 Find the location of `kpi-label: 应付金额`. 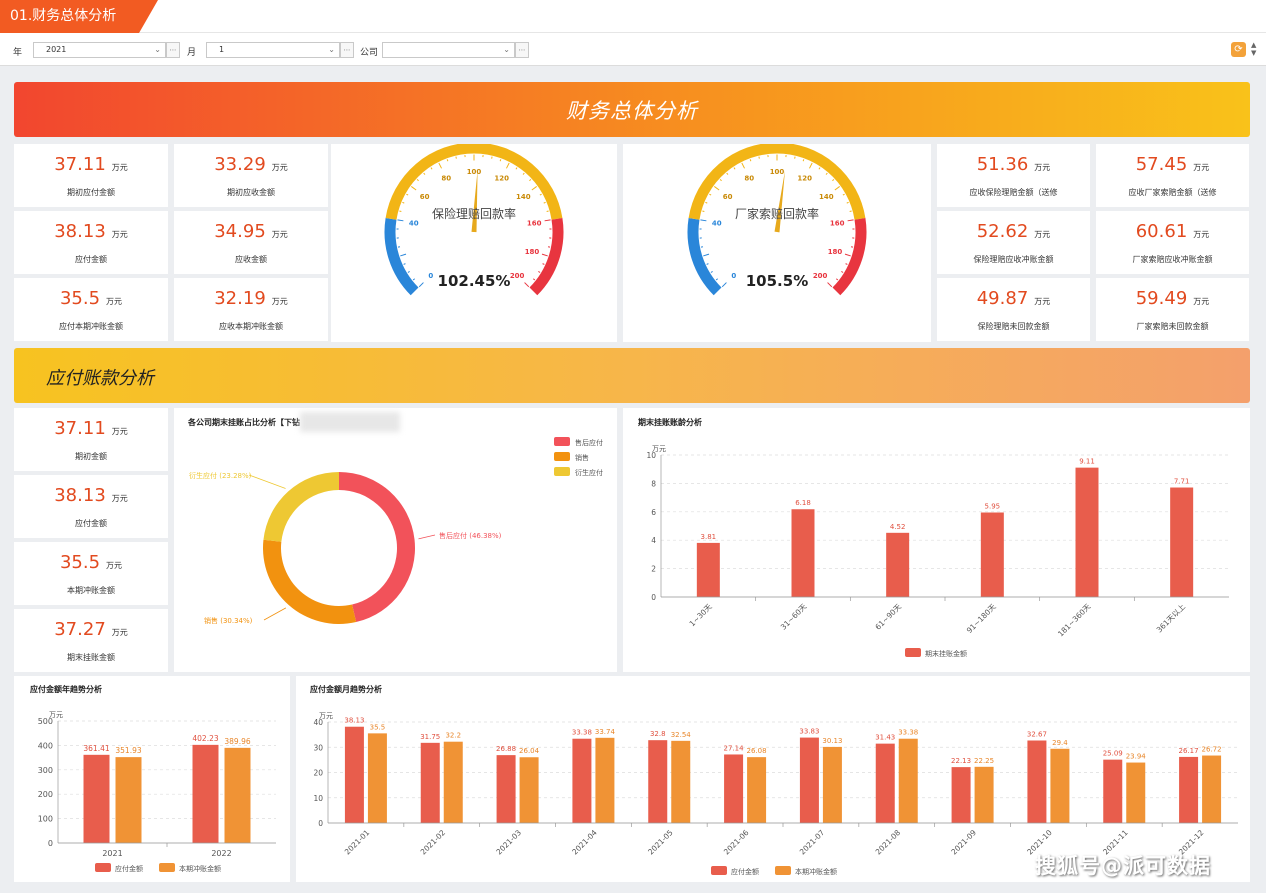

kpi-label: 应付金额 is located at coordinates (91, 523).